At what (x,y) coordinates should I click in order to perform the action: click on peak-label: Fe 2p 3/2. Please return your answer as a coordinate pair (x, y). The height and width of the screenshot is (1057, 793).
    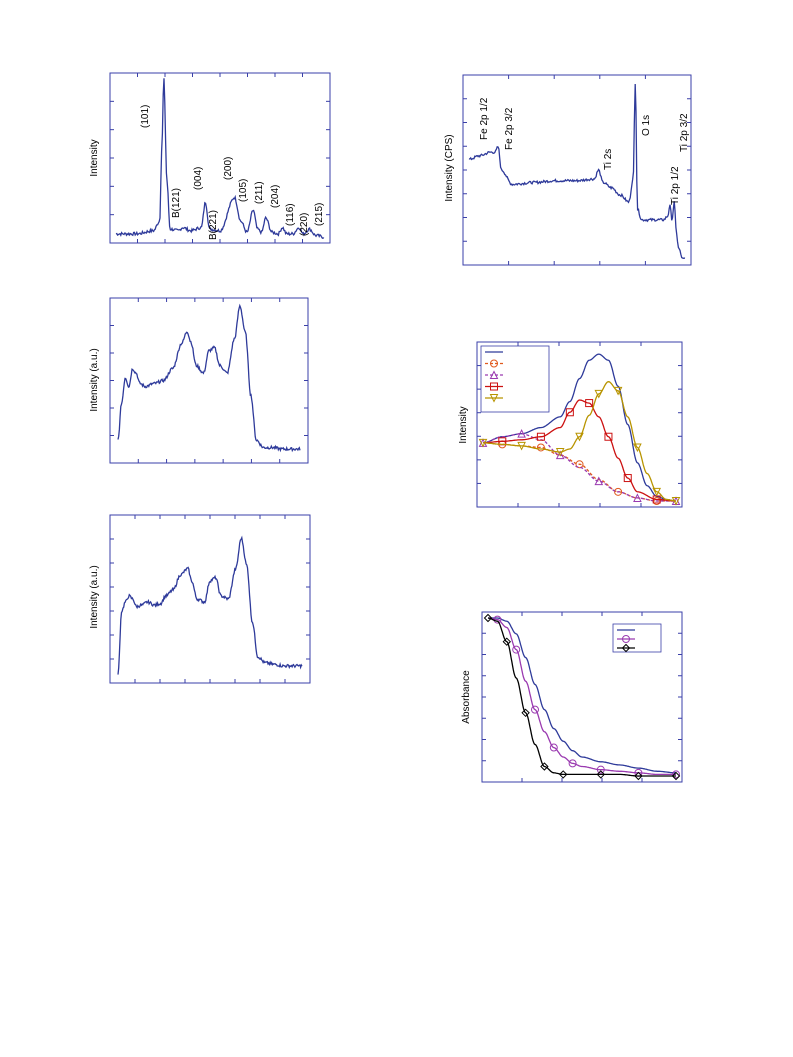
    Looking at the image, I should click on (509, 128).